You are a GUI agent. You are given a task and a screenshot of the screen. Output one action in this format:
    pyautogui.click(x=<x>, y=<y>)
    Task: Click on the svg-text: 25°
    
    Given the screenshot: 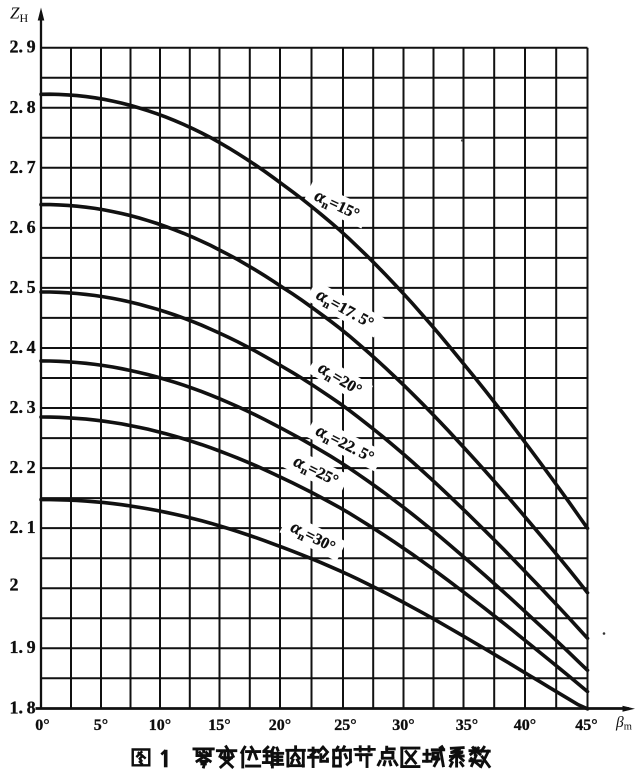 What is the action you would take?
    pyautogui.click(x=345, y=725)
    